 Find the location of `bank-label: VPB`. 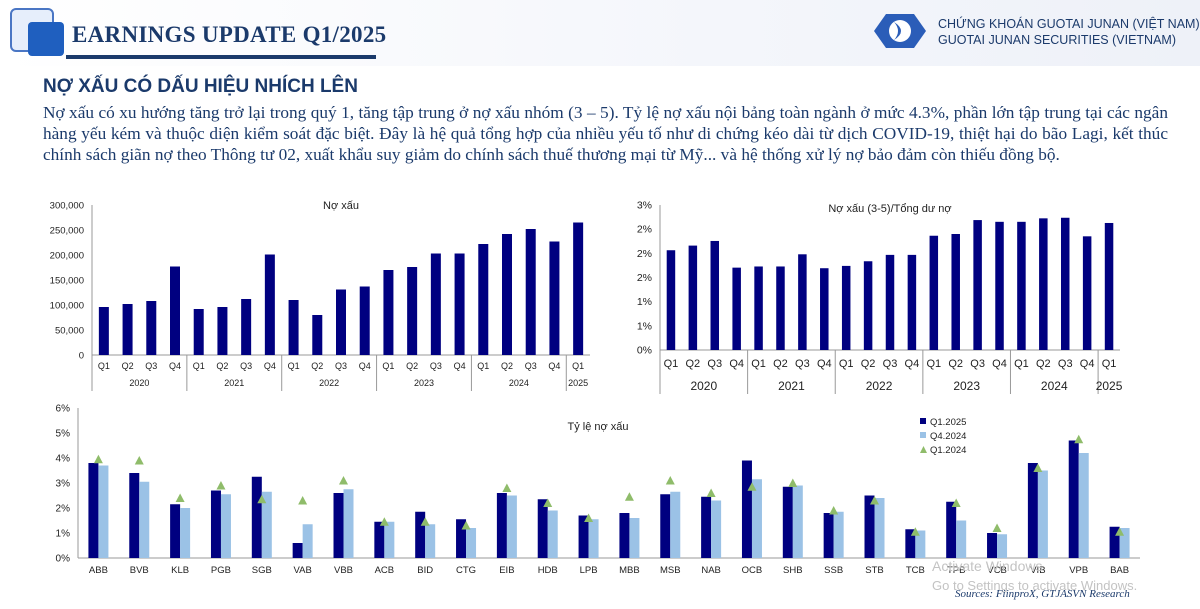

bank-label: VPB is located at coordinates (1078, 570).